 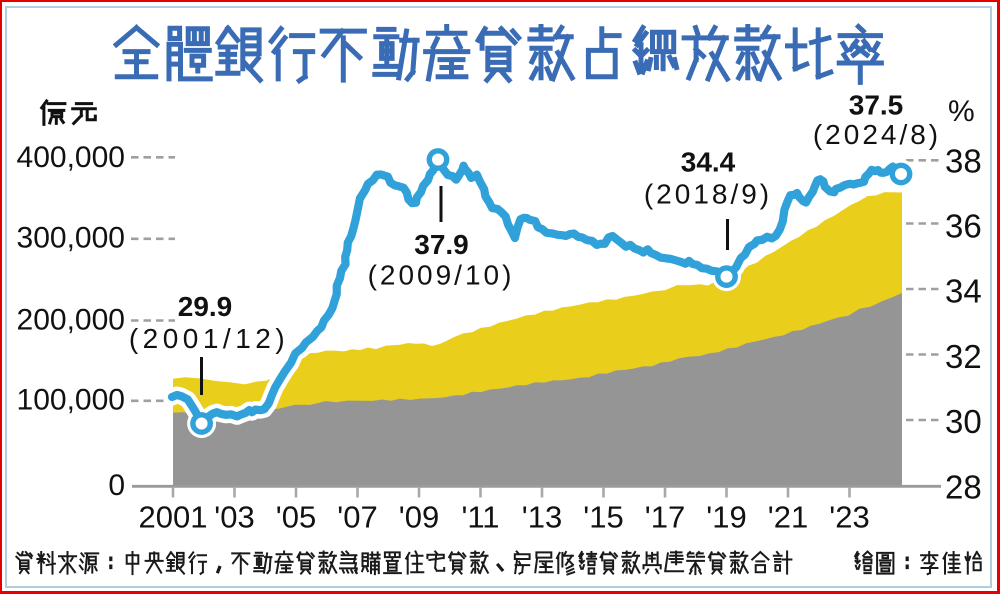 What do you see at coordinates (419, 517) in the screenshot?
I see `svg-text: '09` at bounding box center [419, 517].